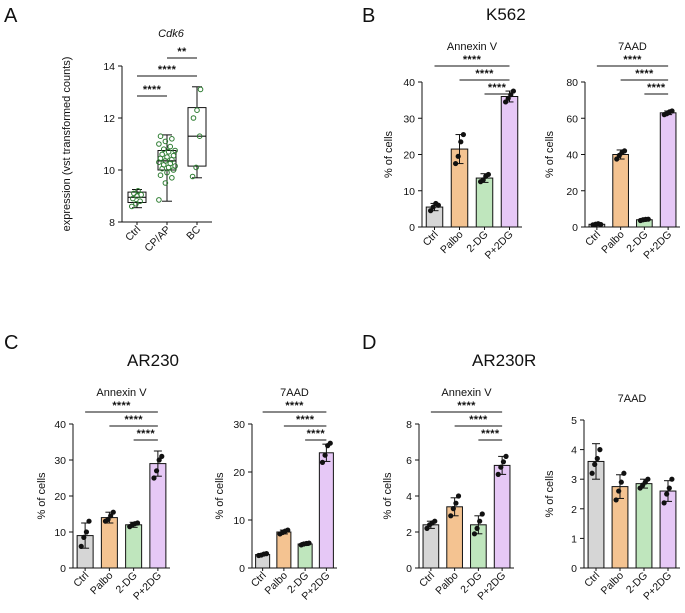  I want to click on chart-d1-y-tick-label: 8, so click(409, 425).